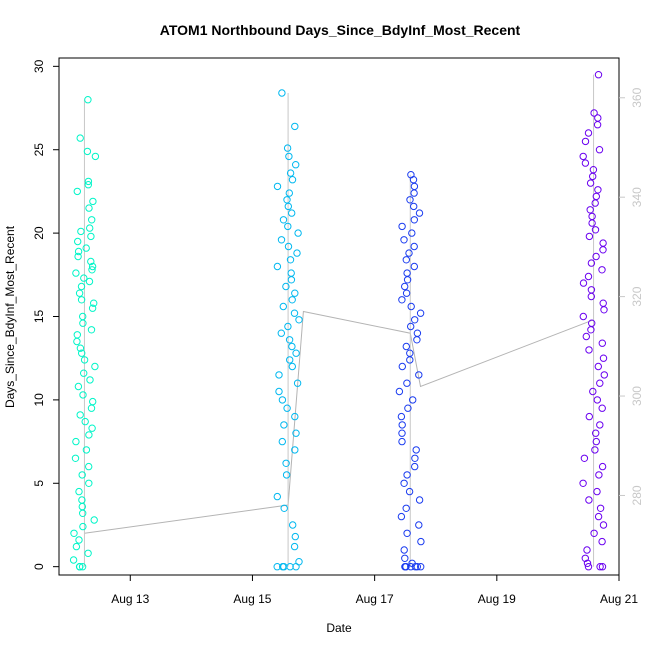  Describe the element at coordinates (497, 599) in the screenshot. I see `x-tick-label: Aug 19` at that location.